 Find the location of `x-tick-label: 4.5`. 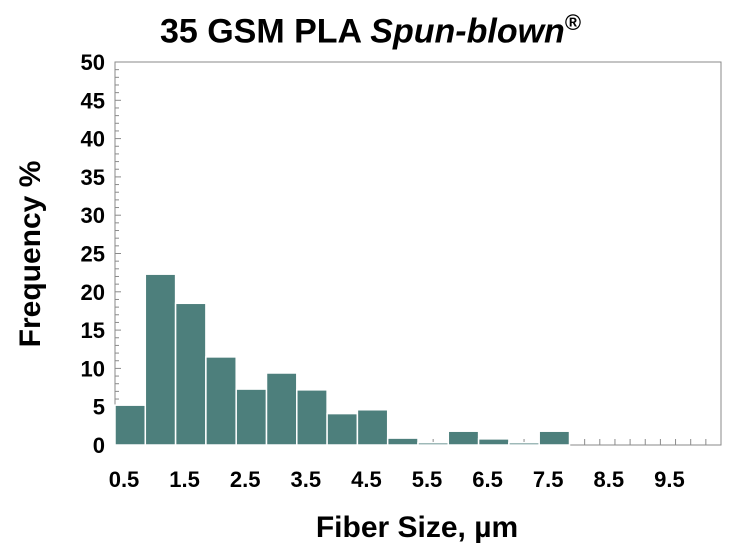

x-tick-label: 4.5 is located at coordinates (366, 479).